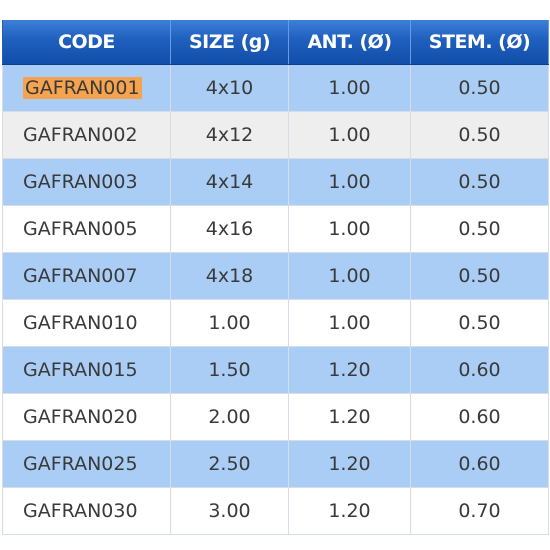  Describe the element at coordinates (229, 464) in the screenshot. I see `size-cell: 2.50` at that location.